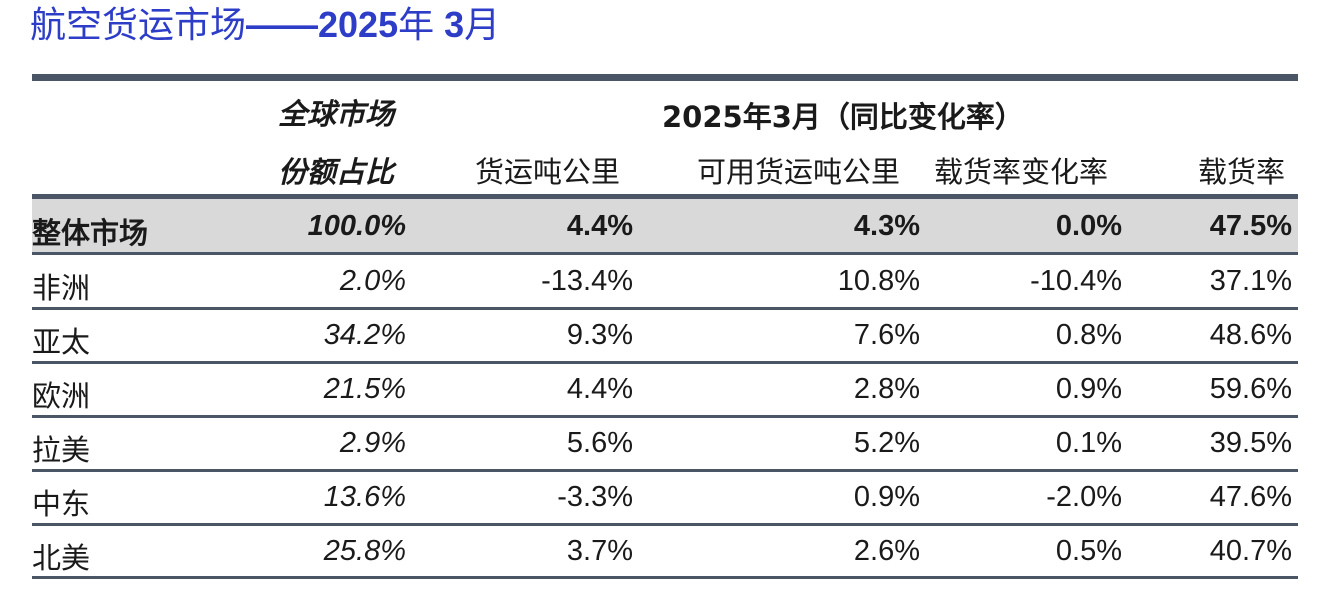  I want to click on actk-cell: 10.8%, so click(878, 281).